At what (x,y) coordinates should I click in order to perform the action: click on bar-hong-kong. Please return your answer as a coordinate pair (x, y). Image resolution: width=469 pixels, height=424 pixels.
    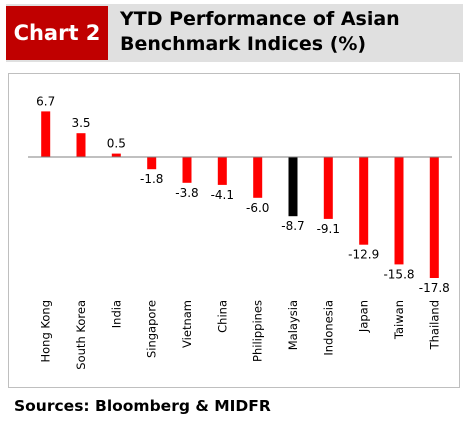
    Looking at the image, I should click on (46, 134).